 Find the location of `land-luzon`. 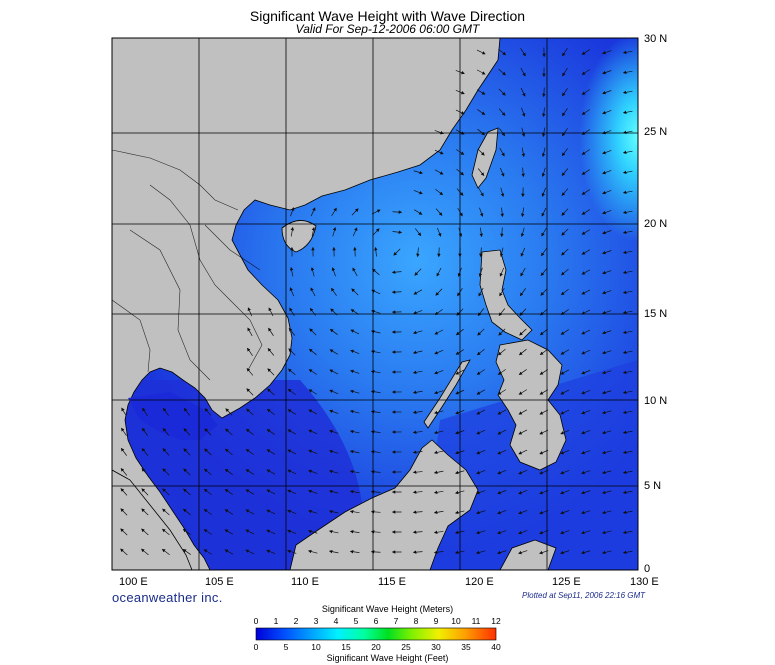

land-luzon is located at coordinates (506, 295).